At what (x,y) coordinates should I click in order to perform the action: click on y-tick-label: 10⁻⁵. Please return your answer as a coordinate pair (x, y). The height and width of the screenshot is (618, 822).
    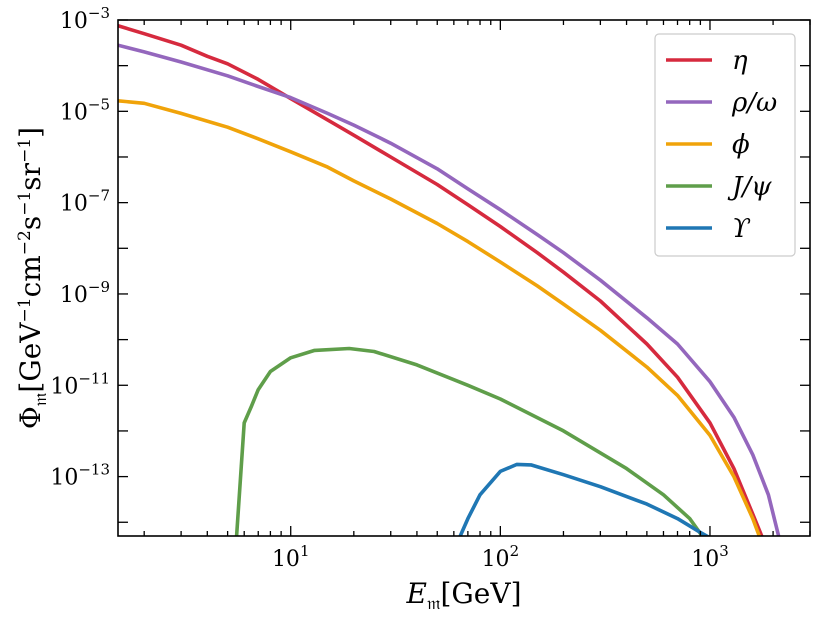
    Looking at the image, I should click on (85, 110).